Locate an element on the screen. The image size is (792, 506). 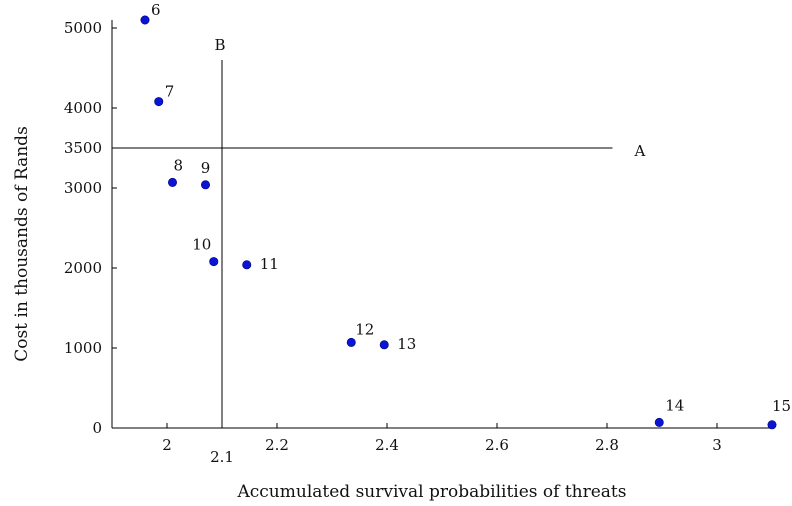
reference-line-B-label: B is located at coordinates (219, 45).